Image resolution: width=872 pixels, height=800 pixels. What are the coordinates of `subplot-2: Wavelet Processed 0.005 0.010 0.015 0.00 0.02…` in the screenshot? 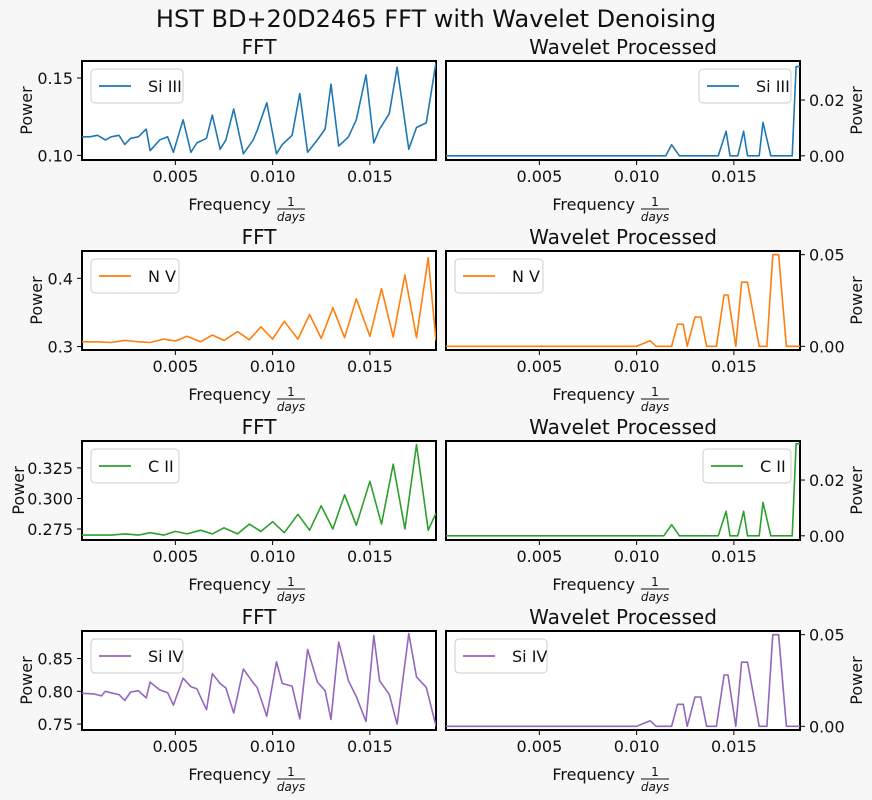 It's located at (655, 129).